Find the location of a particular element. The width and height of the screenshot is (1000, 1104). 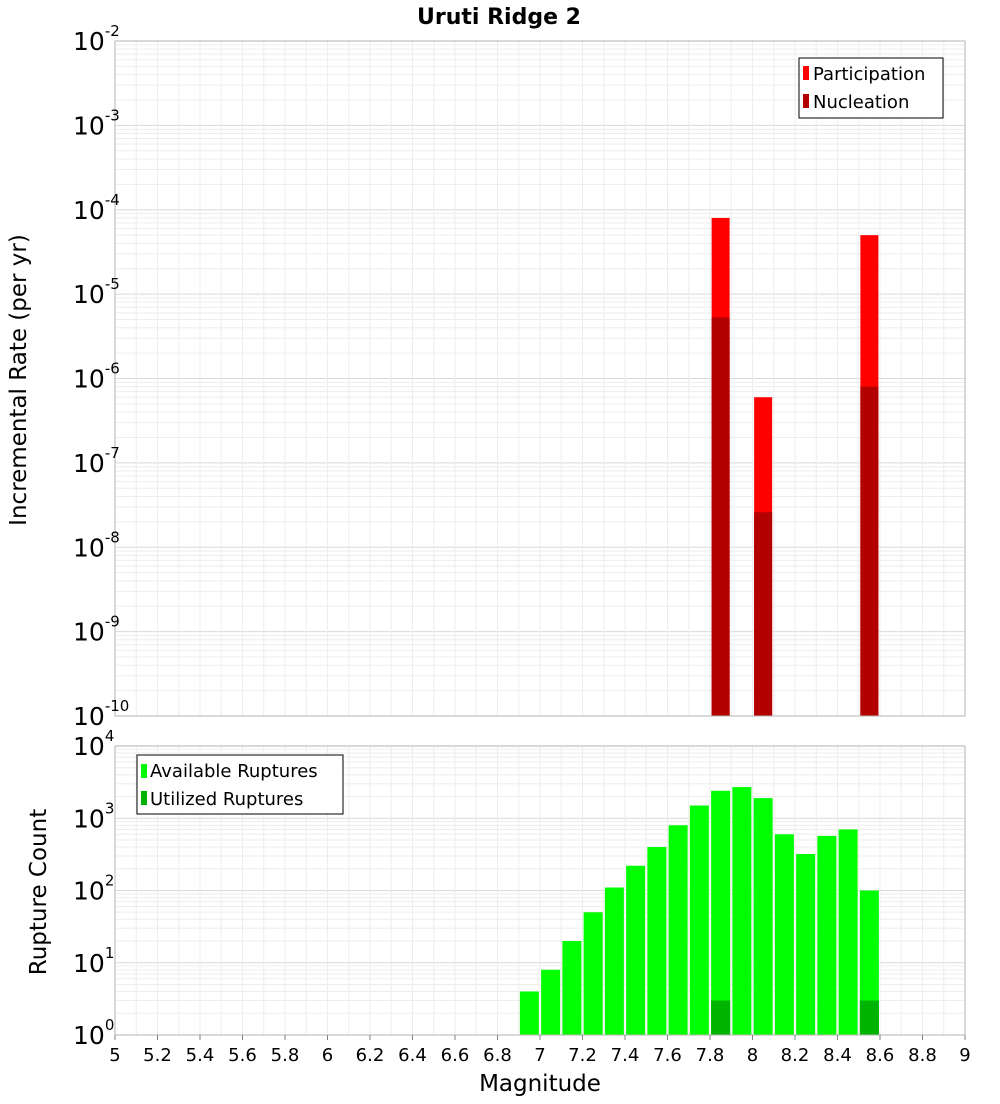

x-tick-label: 7.6 is located at coordinates (667, 1055).